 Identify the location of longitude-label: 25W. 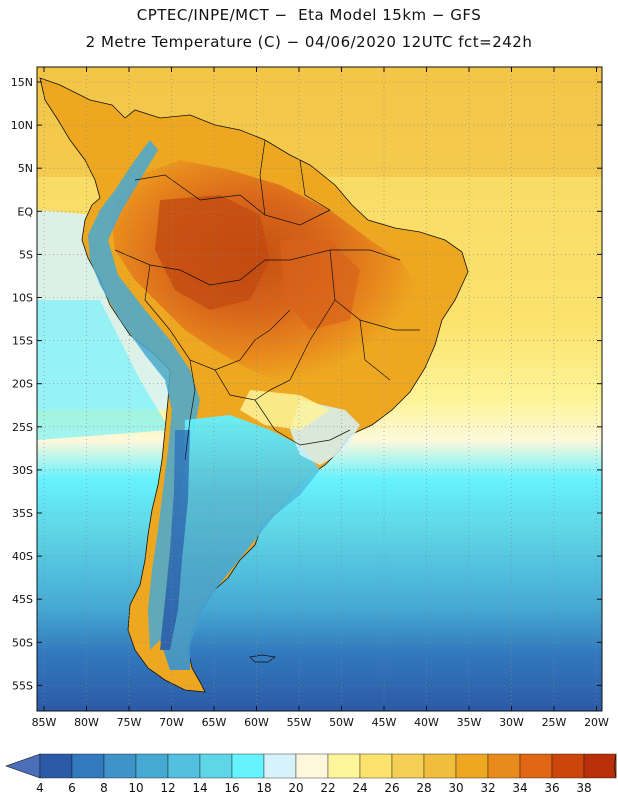
(554, 722).